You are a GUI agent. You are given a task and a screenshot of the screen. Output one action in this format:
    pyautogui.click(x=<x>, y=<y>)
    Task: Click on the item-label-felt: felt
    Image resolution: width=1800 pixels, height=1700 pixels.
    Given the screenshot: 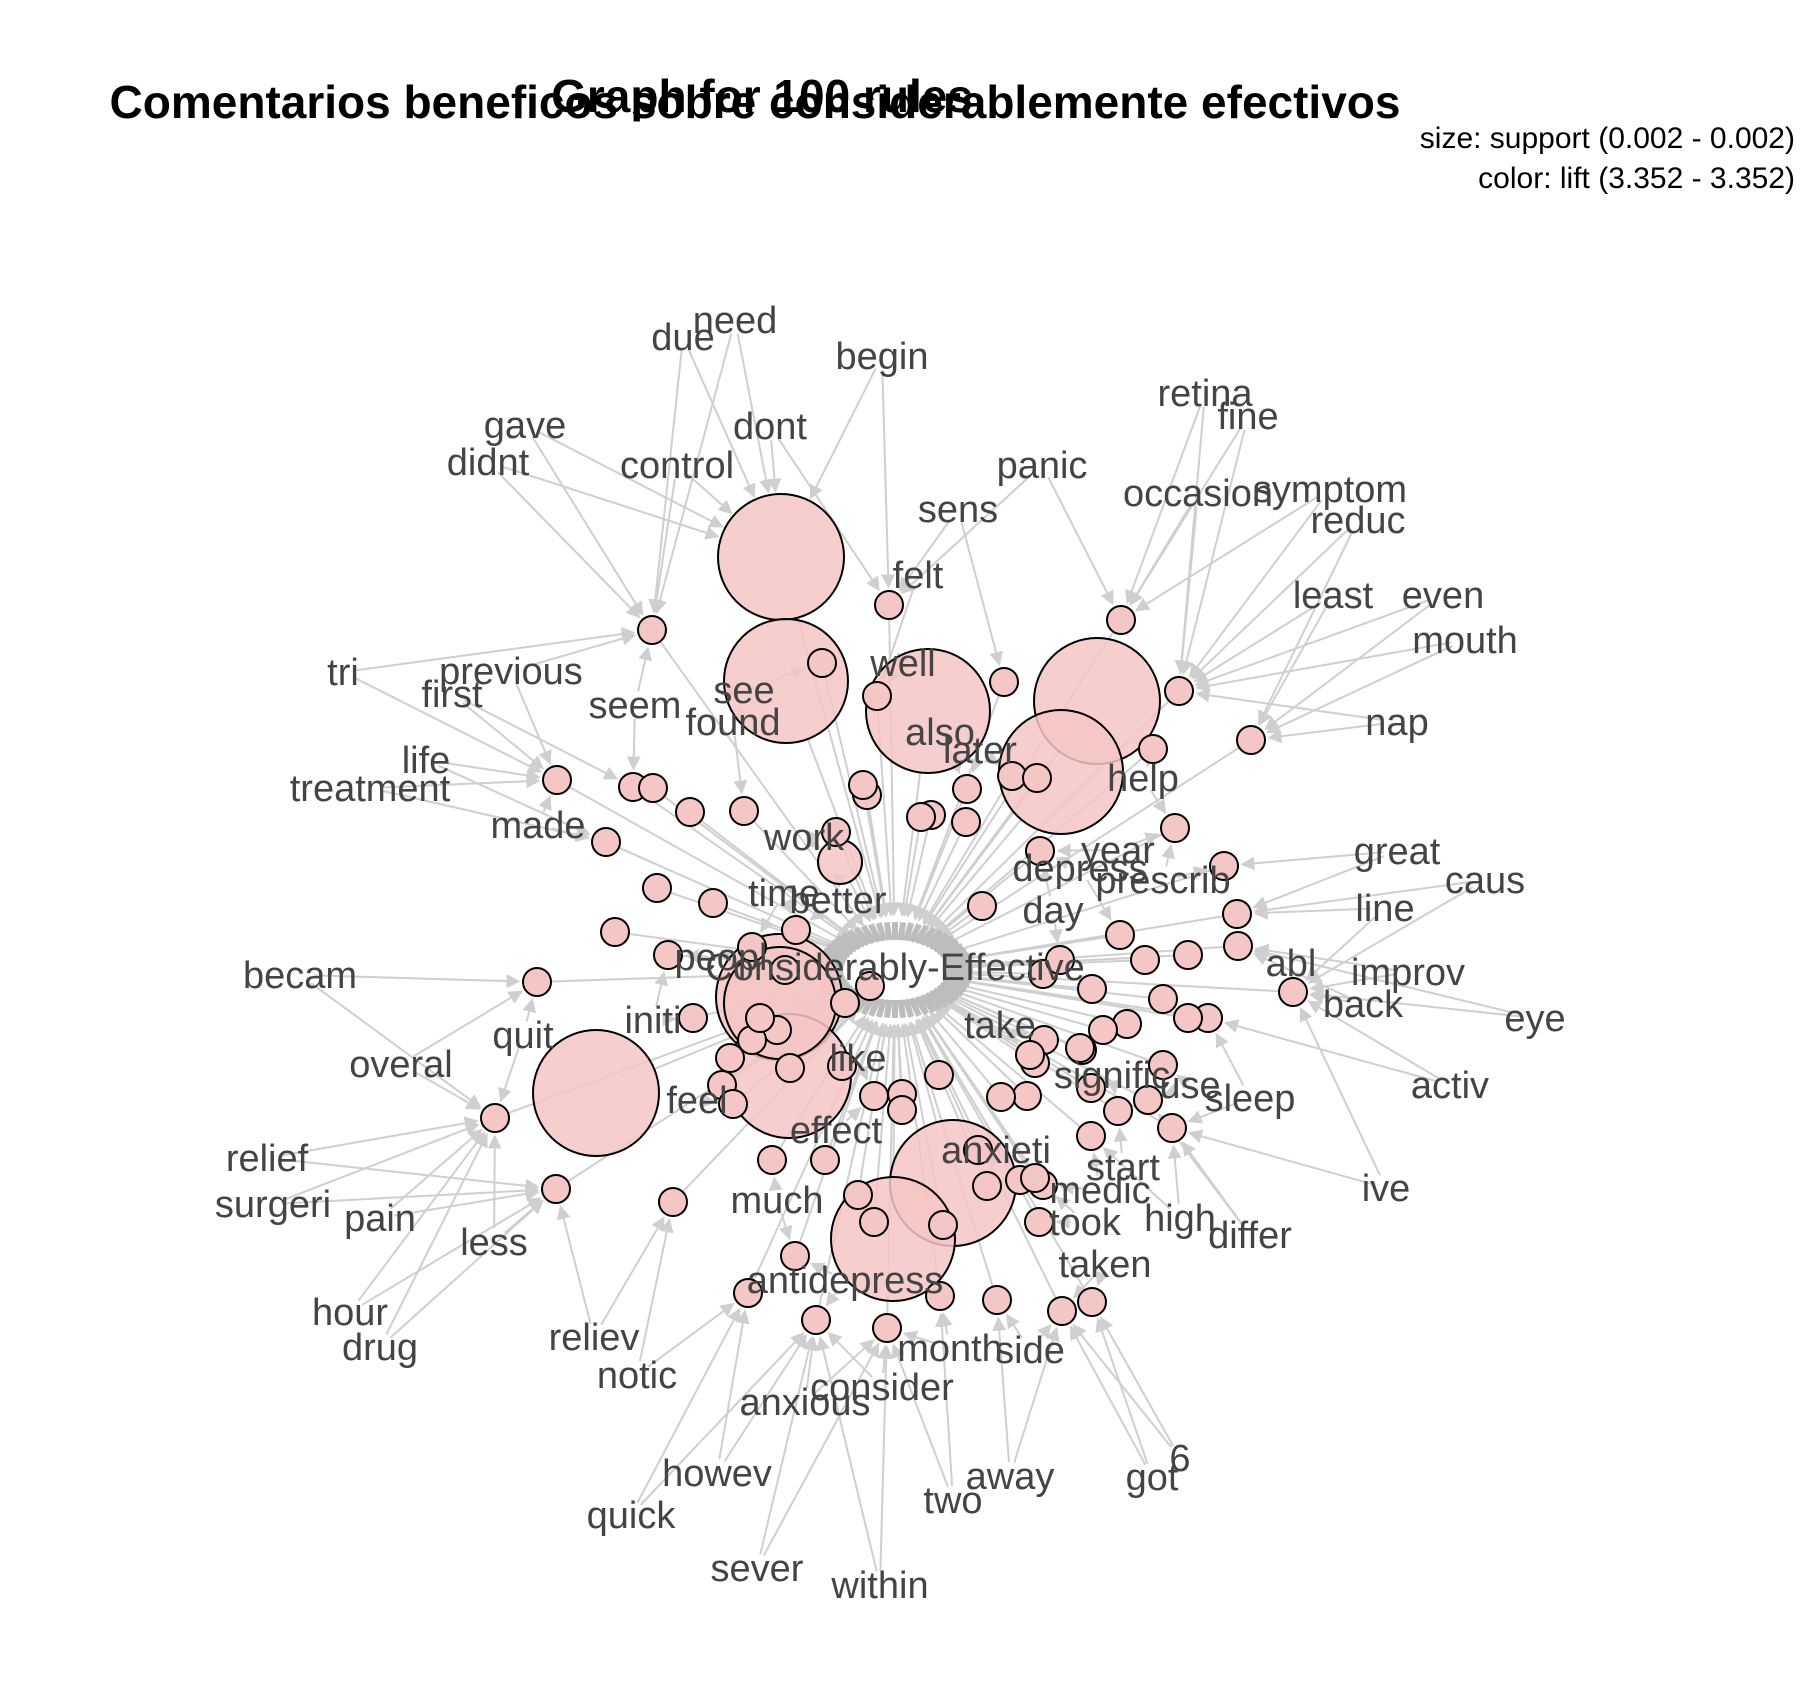 What is the action you would take?
    pyautogui.click(x=918, y=576)
    